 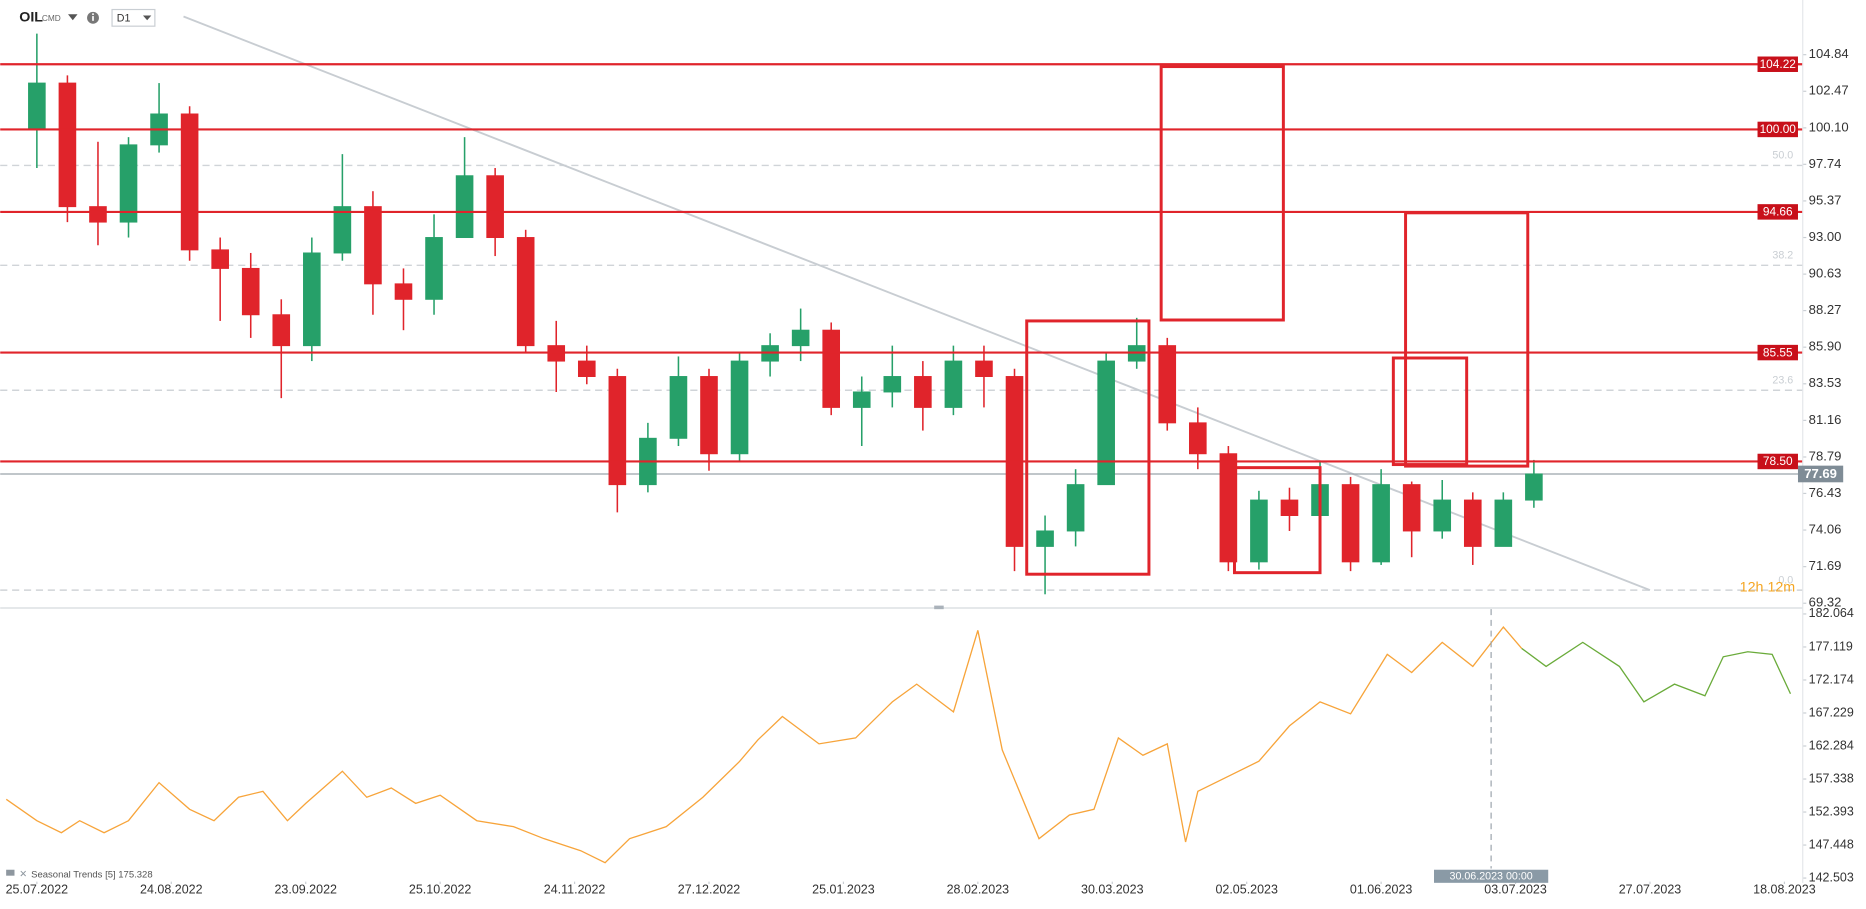 What do you see at coordinates (939, 607) in the screenshot?
I see `pane-handle` at bounding box center [939, 607].